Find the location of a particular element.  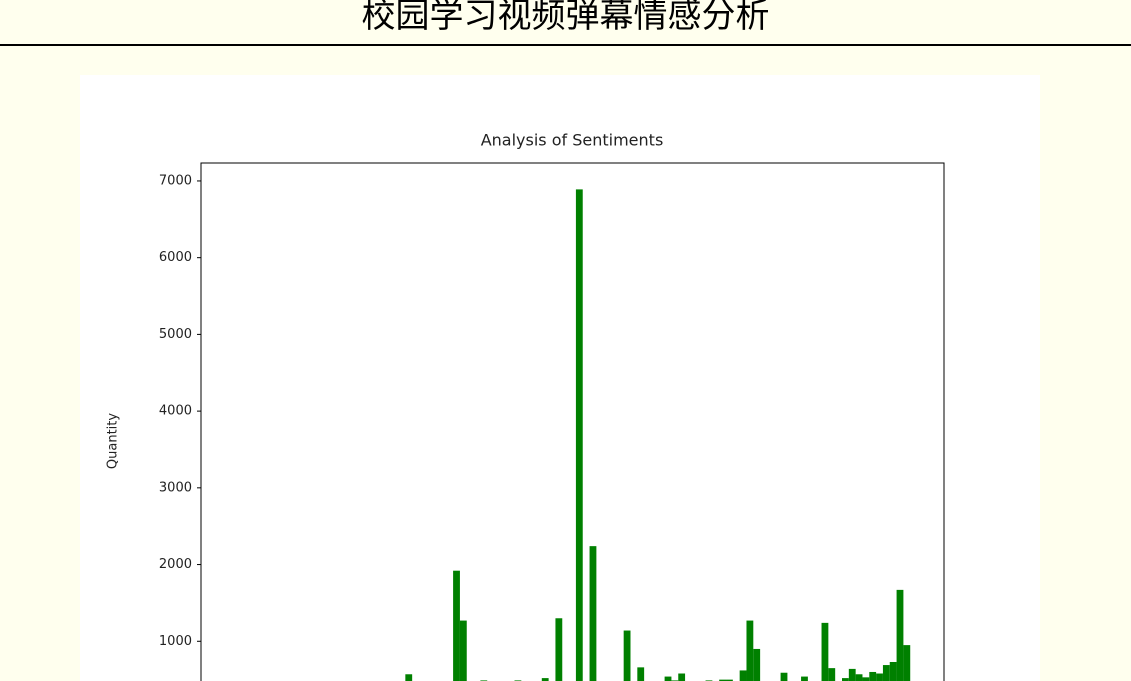

page-title: 校园学习视频弹幕情感分析 is located at coordinates (565, 18).